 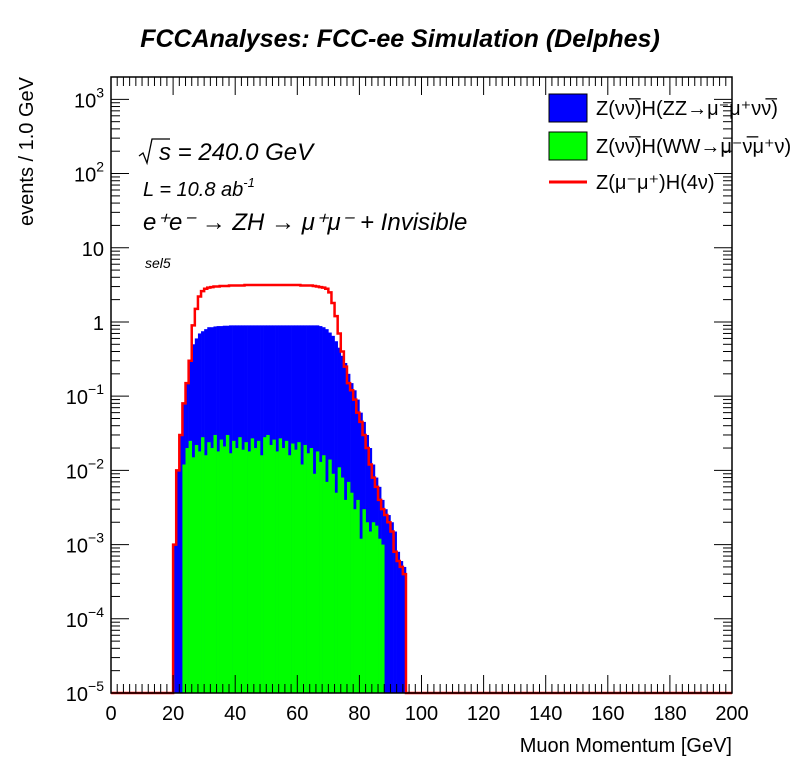 What do you see at coordinates (545, 714) in the screenshot?
I see `x-tick-label: 140` at bounding box center [545, 714].